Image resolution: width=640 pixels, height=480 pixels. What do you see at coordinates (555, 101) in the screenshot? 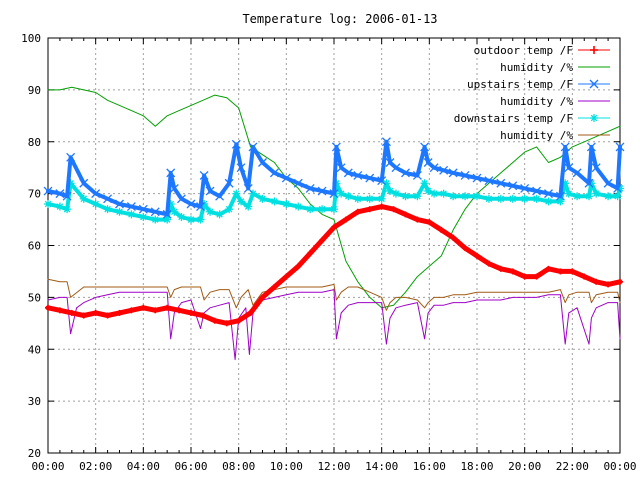
I see `legend-entry: humidity /%` at bounding box center [555, 101].